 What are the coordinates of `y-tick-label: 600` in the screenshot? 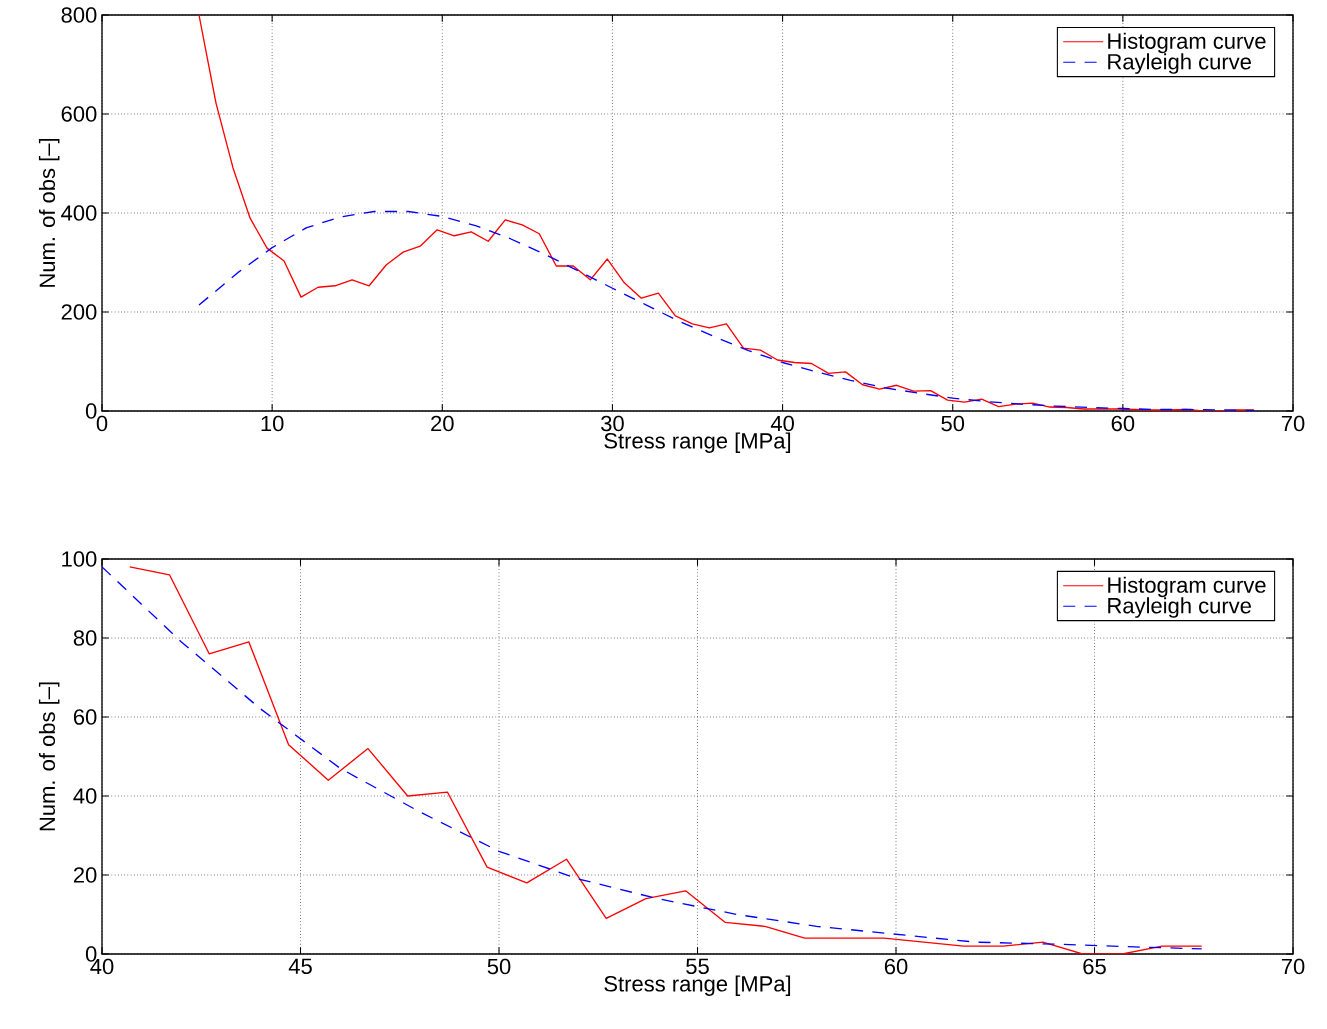 It's located at (79, 114).